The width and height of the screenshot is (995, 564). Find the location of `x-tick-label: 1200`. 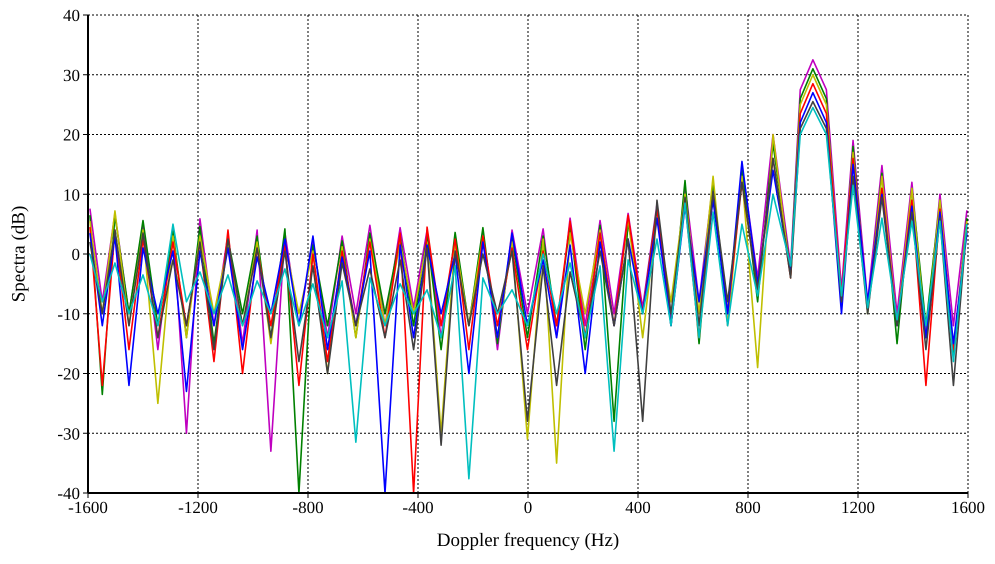

x-tick-label: 1200 is located at coordinates (858, 508).